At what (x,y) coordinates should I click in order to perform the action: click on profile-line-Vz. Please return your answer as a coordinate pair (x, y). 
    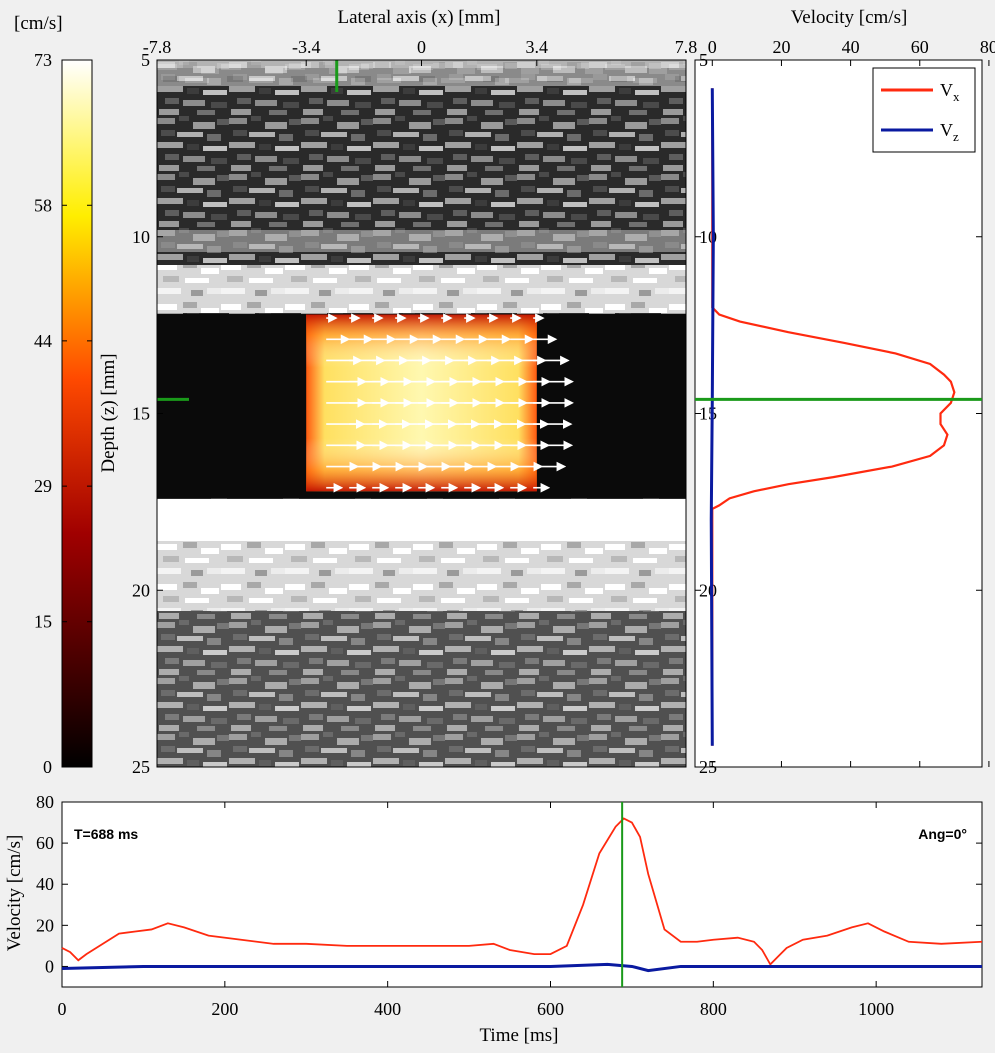
    Looking at the image, I should click on (712, 417).